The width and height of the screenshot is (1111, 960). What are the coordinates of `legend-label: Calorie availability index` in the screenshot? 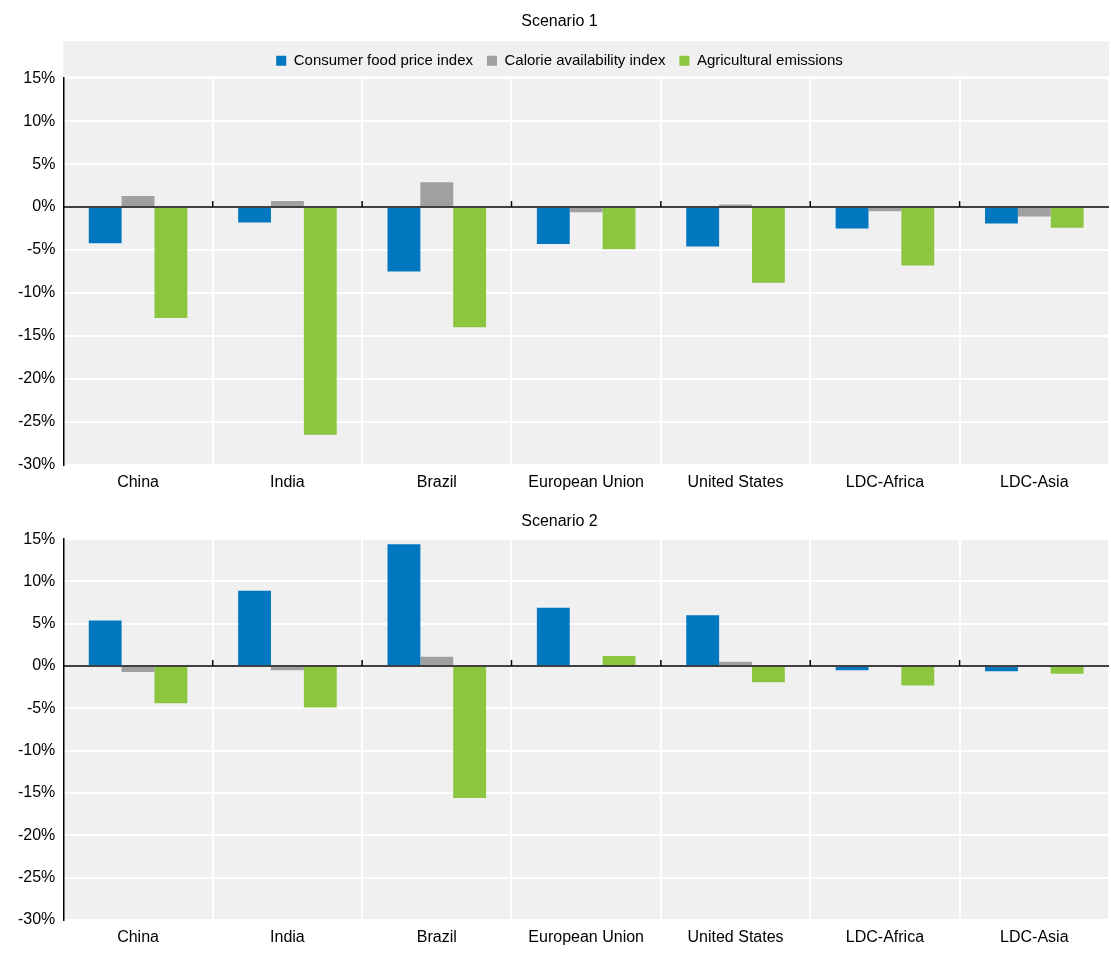 It's located at (585, 59).